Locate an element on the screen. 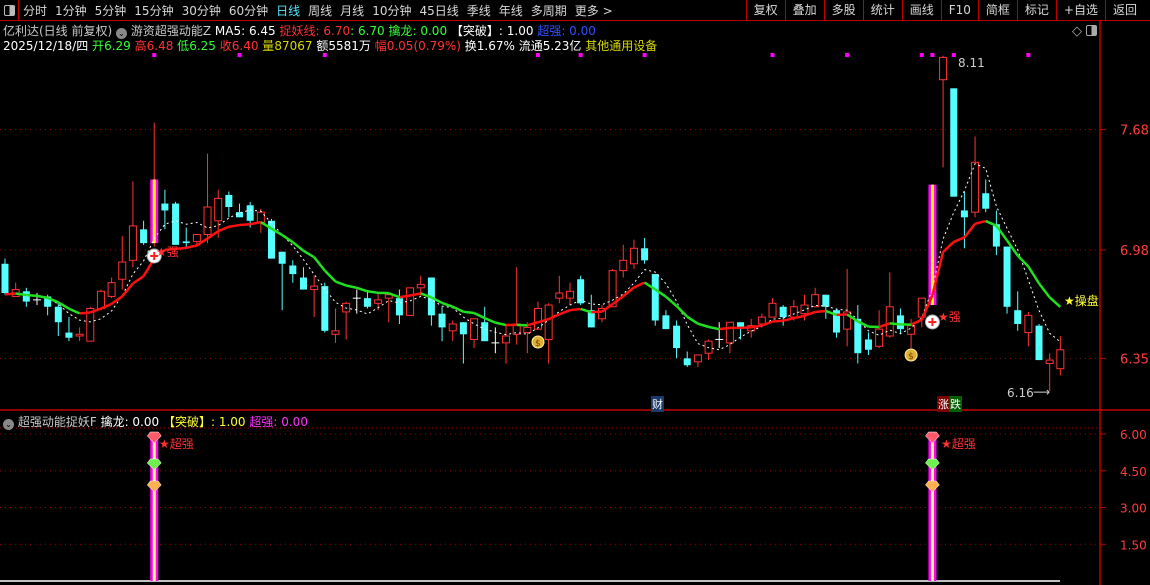  industry-value: 其他通用设备 is located at coordinates (621, 46).